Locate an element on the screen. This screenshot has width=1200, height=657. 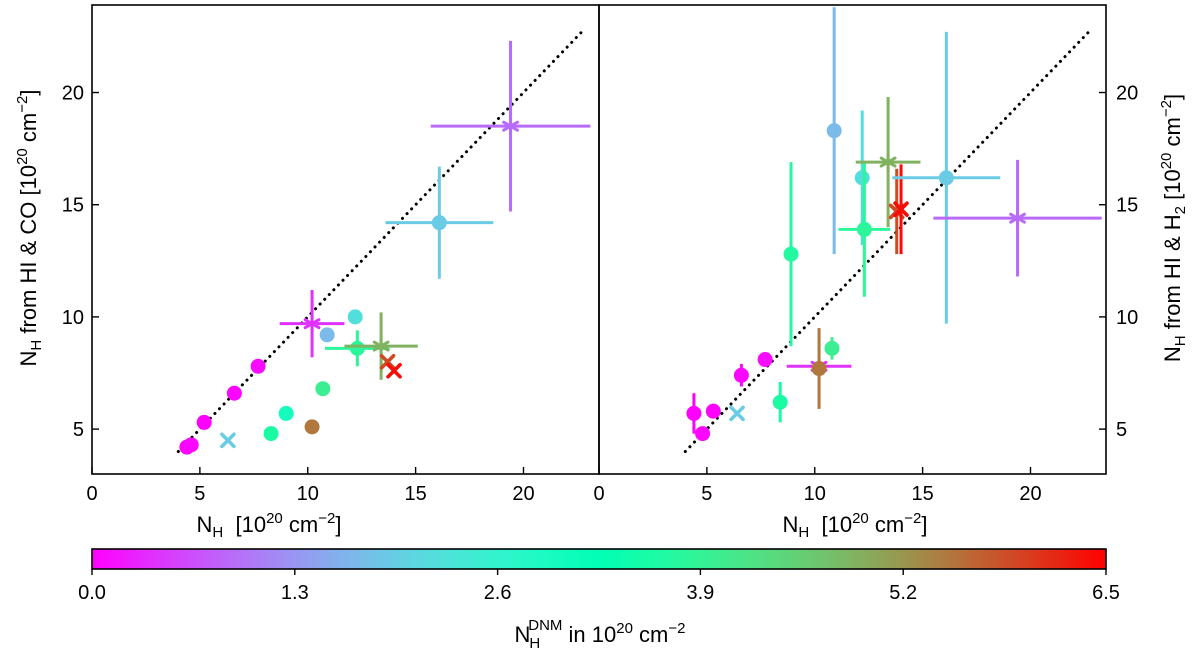
colorbar-bar is located at coordinates (599, 559).